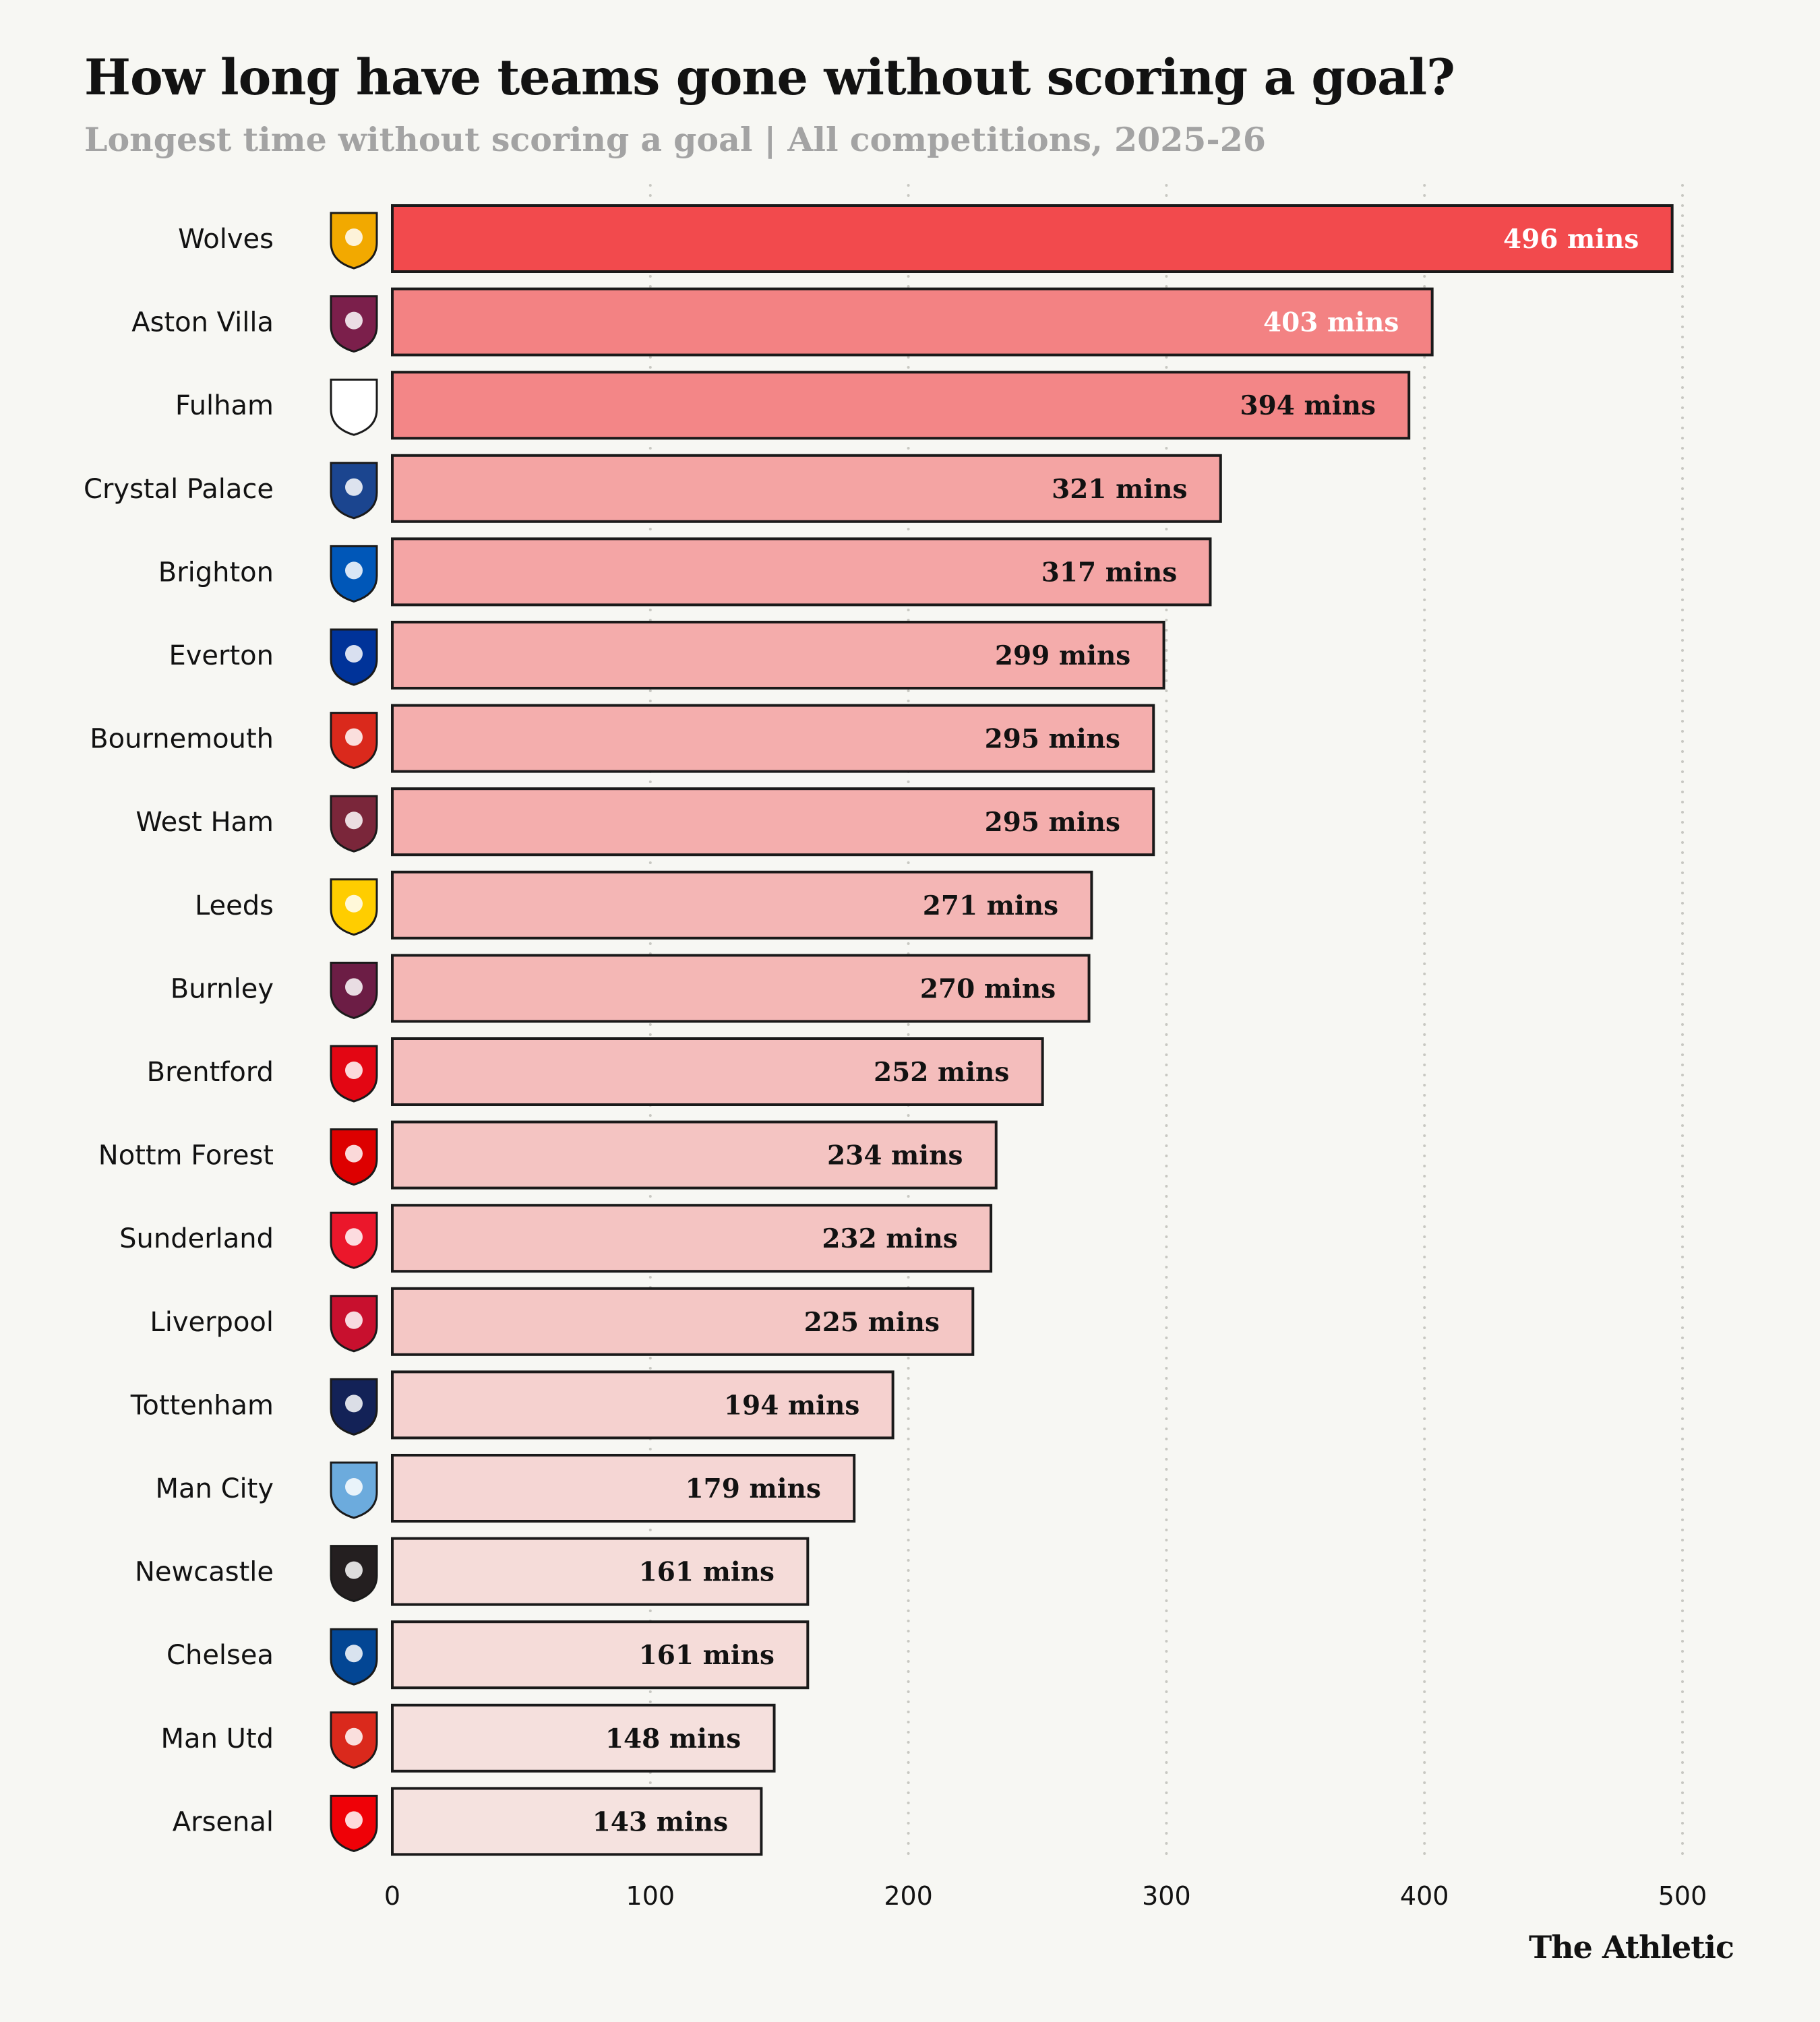  I want to click on leeds-crest-icon, so click(354, 907).